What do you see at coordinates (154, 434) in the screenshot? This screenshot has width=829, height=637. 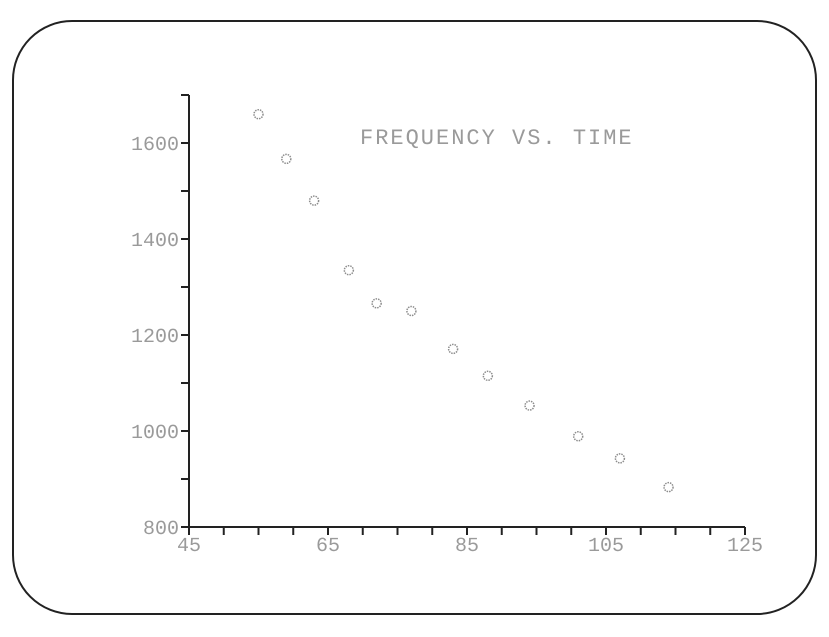 I see `y-tick-label: 1000` at bounding box center [154, 434].